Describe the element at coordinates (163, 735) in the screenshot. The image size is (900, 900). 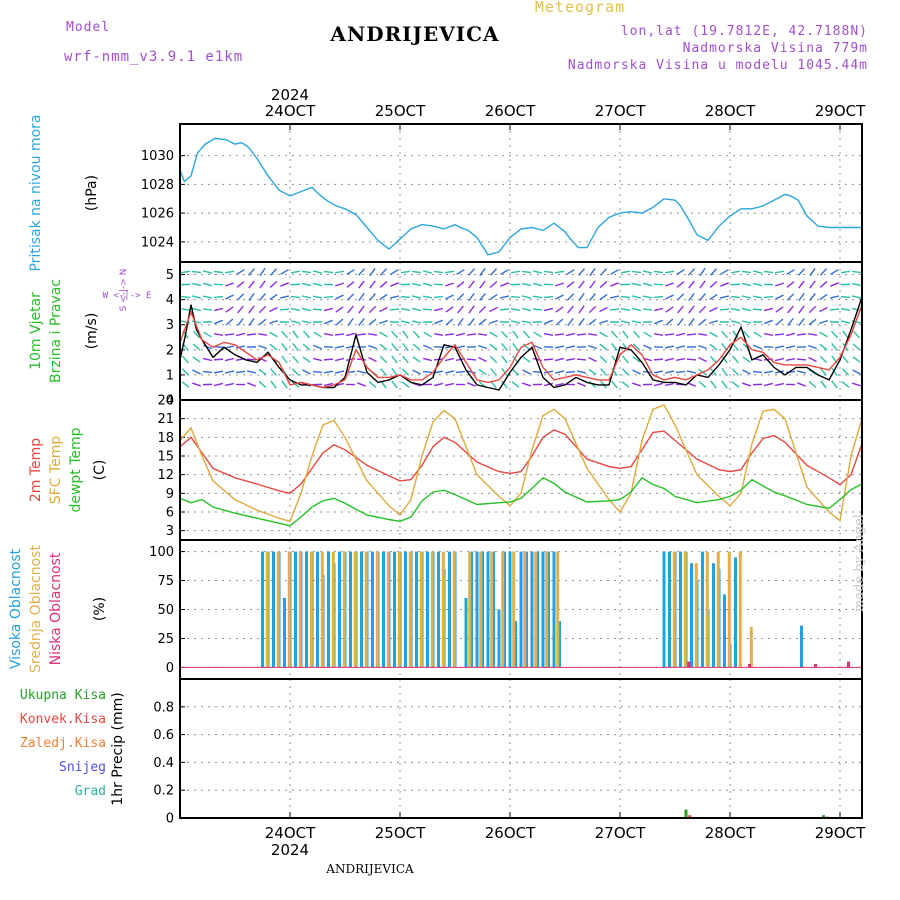
I see `ytick-label: 0.6` at that location.